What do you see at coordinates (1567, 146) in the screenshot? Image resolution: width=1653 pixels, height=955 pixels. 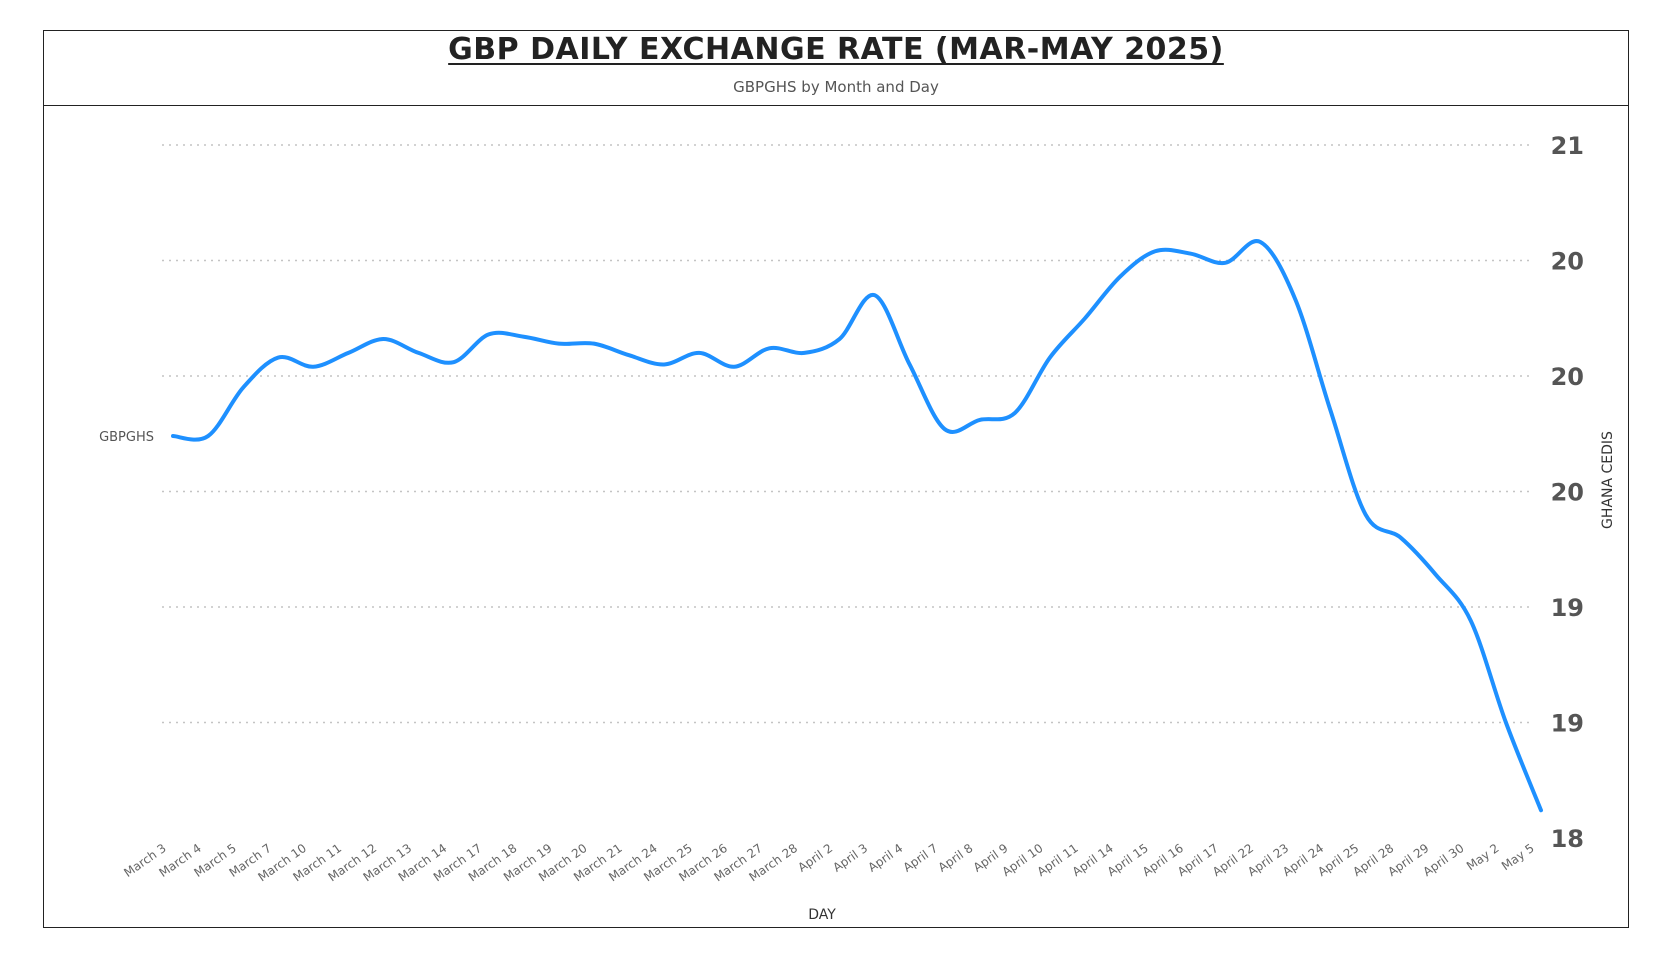 I see `y-tick-label: 21` at bounding box center [1567, 146].